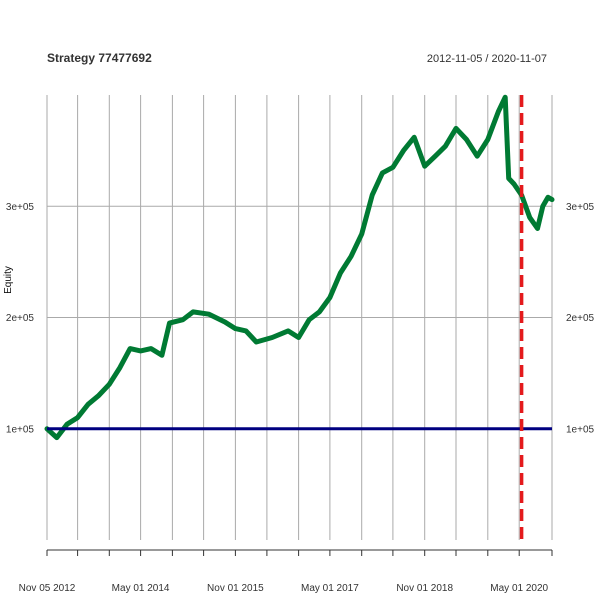 Image resolution: width=600 pixels, height=600 pixels. Describe the element at coordinates (424, 588) in the screenshot. I see `x-tick-label: Nov 01 2018` at that location.